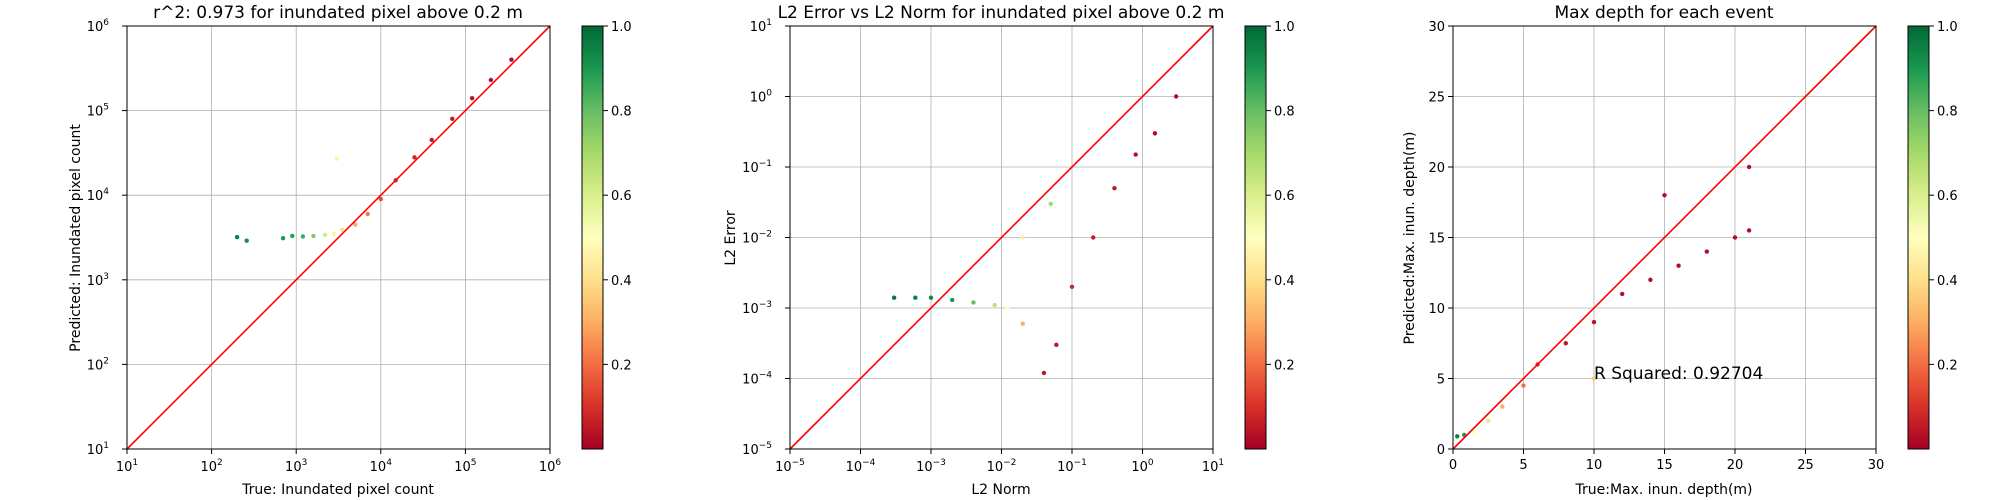 The width and height of the screenshot is (2000, 500). I want to click on panel-1-x-tick-label-0: 10¹, so click(127, 466).